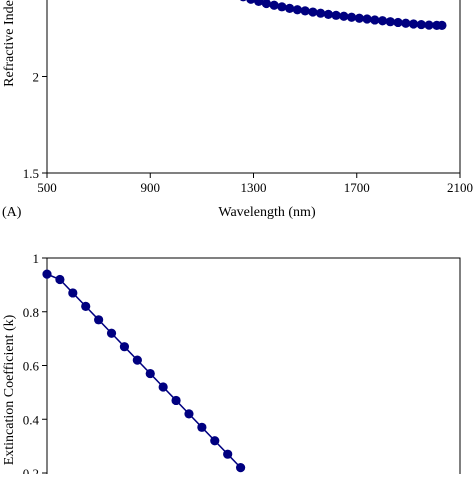  What do you see at coordinates (460, 187) in the screenshot?
I see `x-tick-label: 2100` at bounding box center [460, 187].